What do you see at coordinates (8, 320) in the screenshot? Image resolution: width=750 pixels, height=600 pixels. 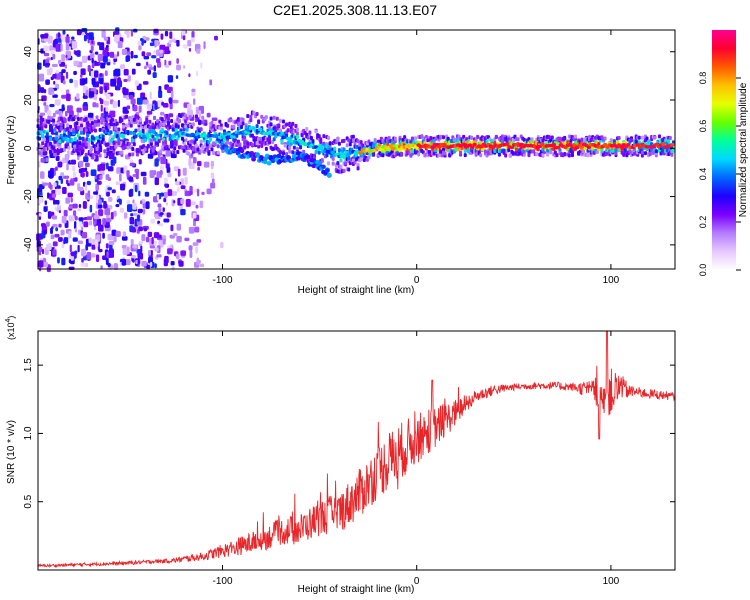 I see `snr-multiplier-exp: 4` at bounding box center [8, 320].